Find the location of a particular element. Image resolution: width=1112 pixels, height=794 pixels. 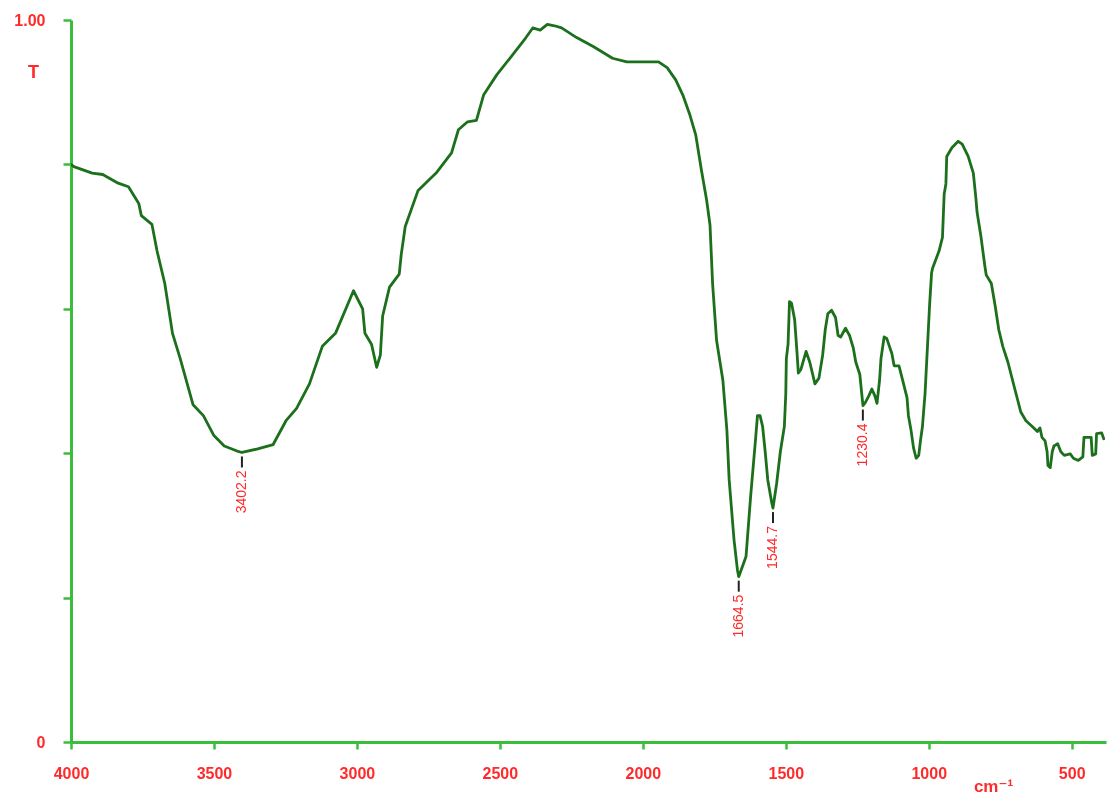

y-axis-title: T is located at coordinates (33, 71).